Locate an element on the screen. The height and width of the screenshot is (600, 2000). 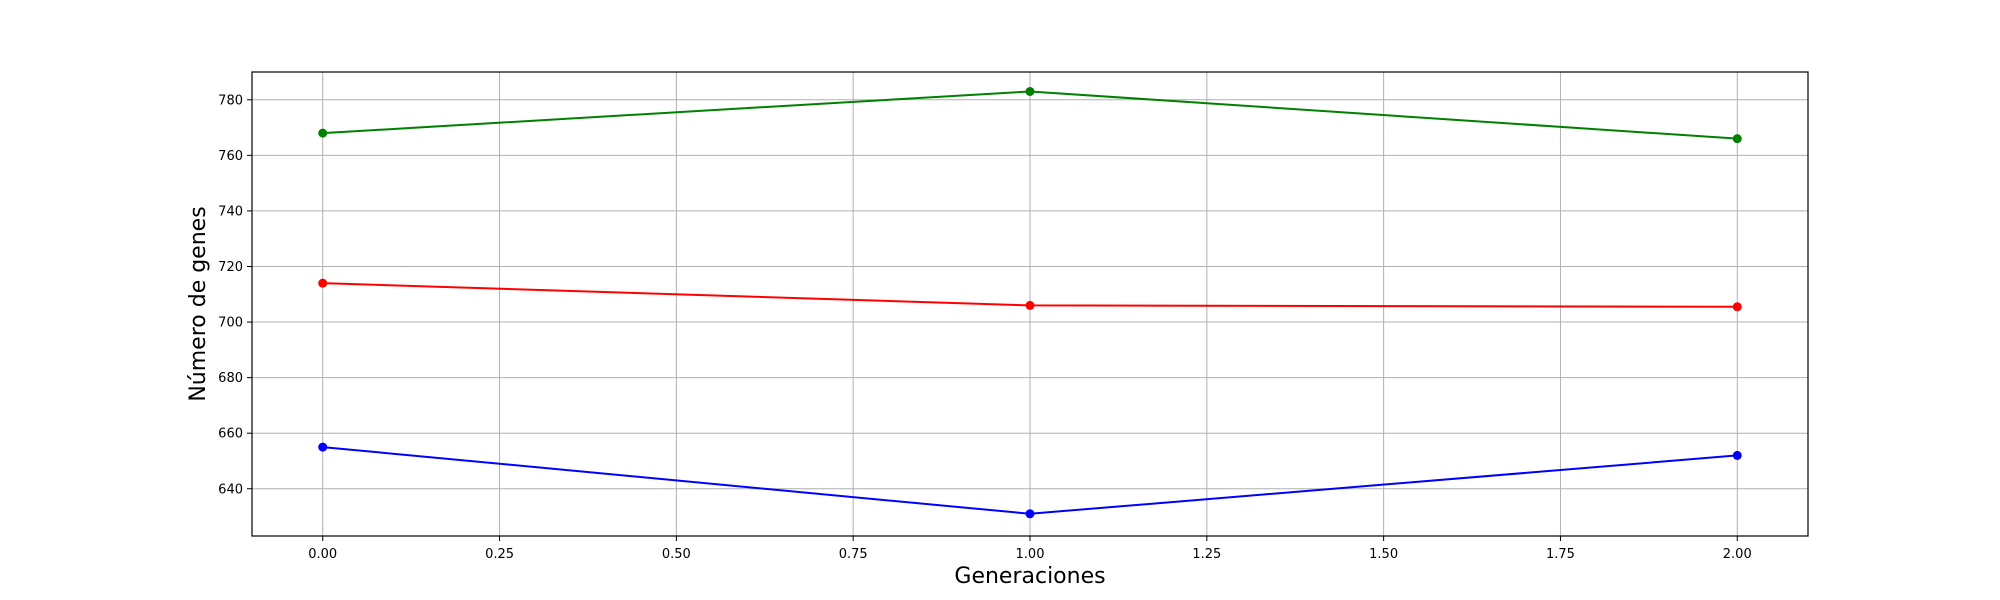
y-tick-label: 760 is located at coordinates (230, 156).